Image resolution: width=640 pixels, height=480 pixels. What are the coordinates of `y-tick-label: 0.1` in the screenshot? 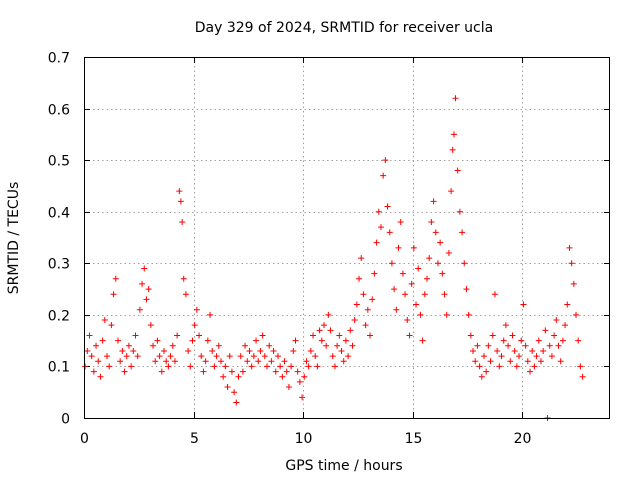 It's located at (59, 368).